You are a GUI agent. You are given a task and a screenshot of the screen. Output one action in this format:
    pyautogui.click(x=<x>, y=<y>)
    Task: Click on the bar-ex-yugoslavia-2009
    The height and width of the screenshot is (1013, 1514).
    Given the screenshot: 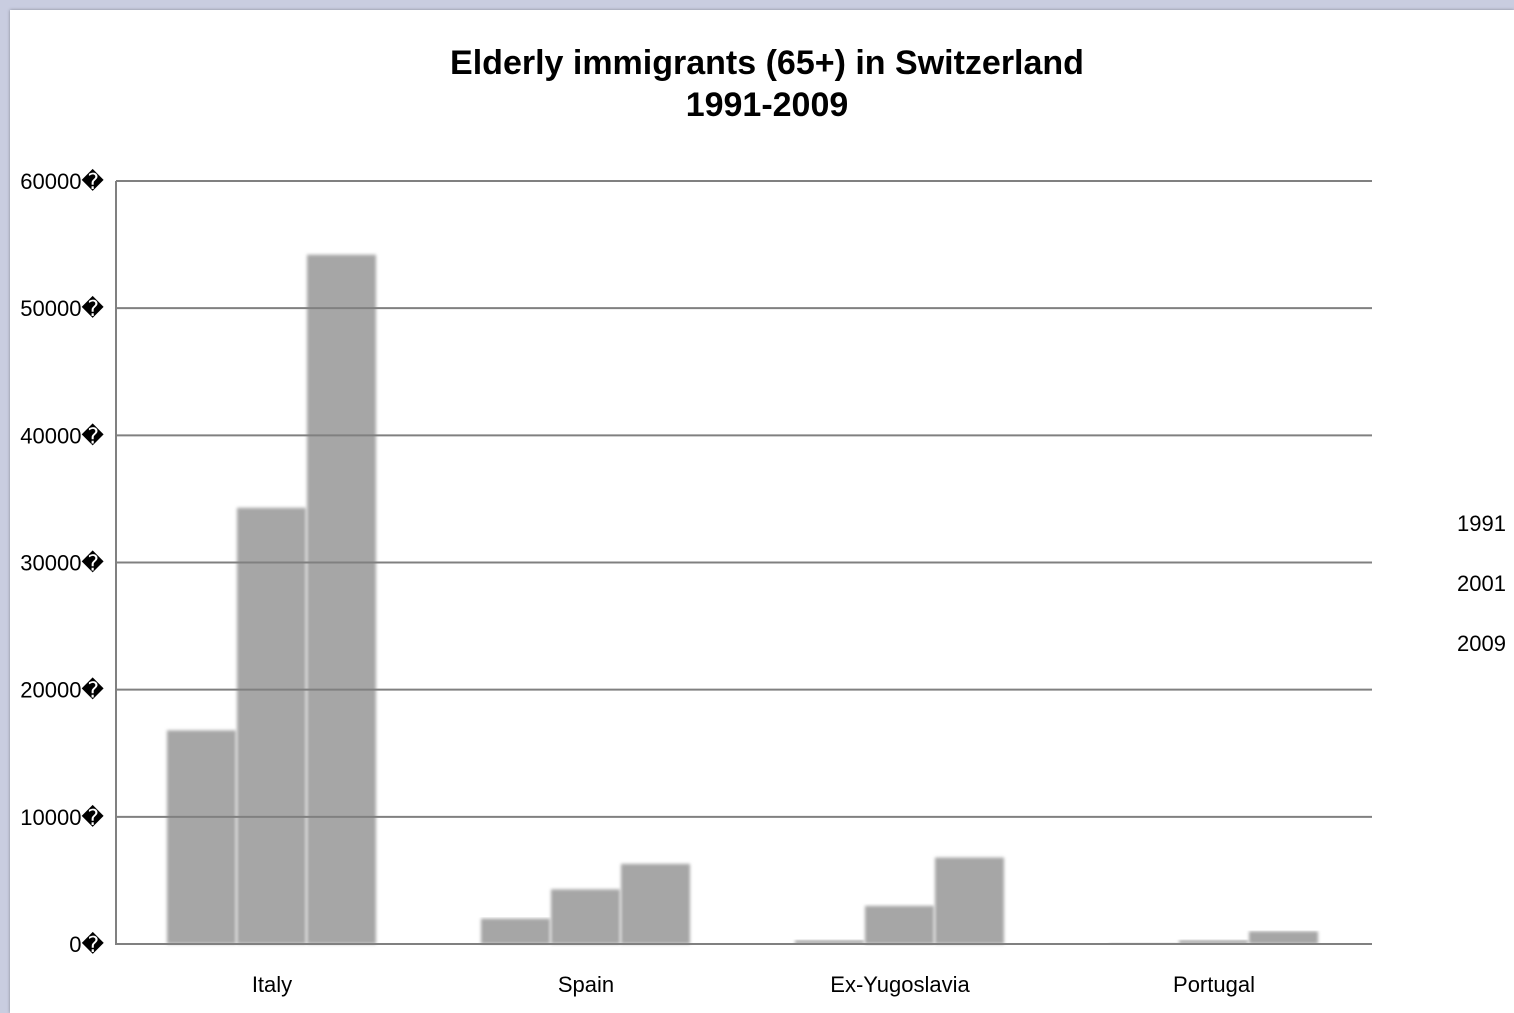 What is the action you would take?
    pyautogui.click(x=969, y=900)
    